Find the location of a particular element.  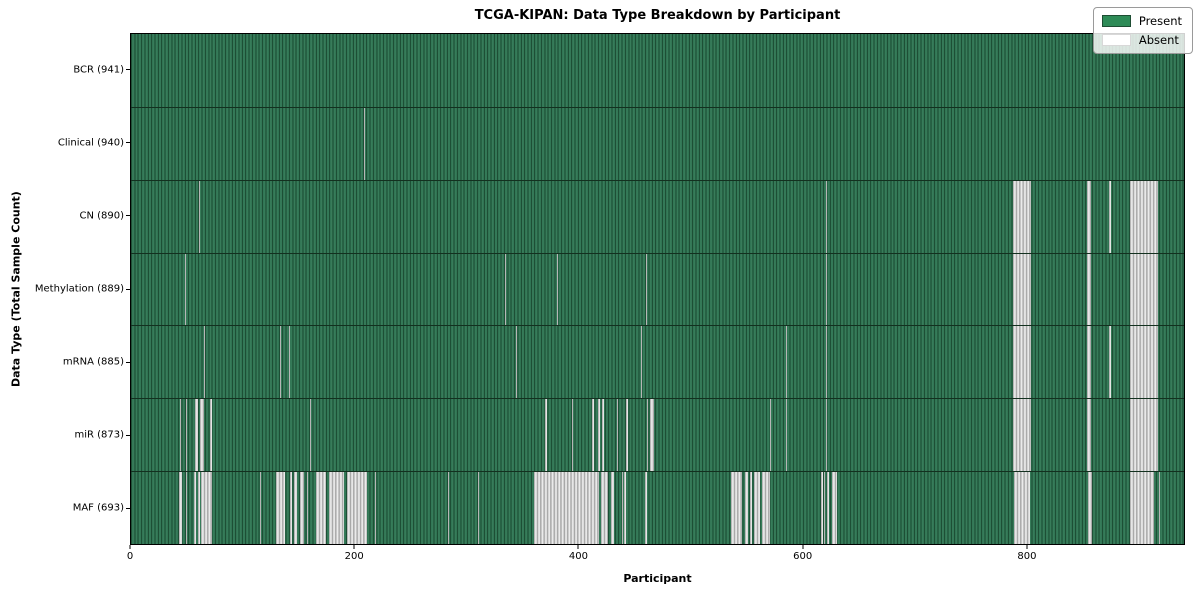

absent-swatch-icon is located at coordinates (1116, 40).